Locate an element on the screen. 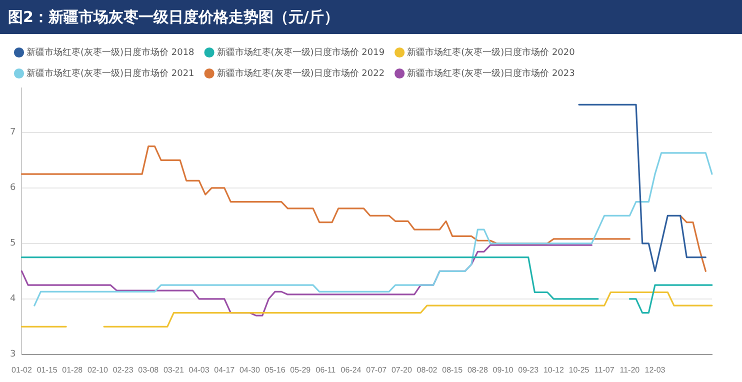 The image size is (742, 382). x-tick-label: 04-17 is located at coordinates (225, 369).